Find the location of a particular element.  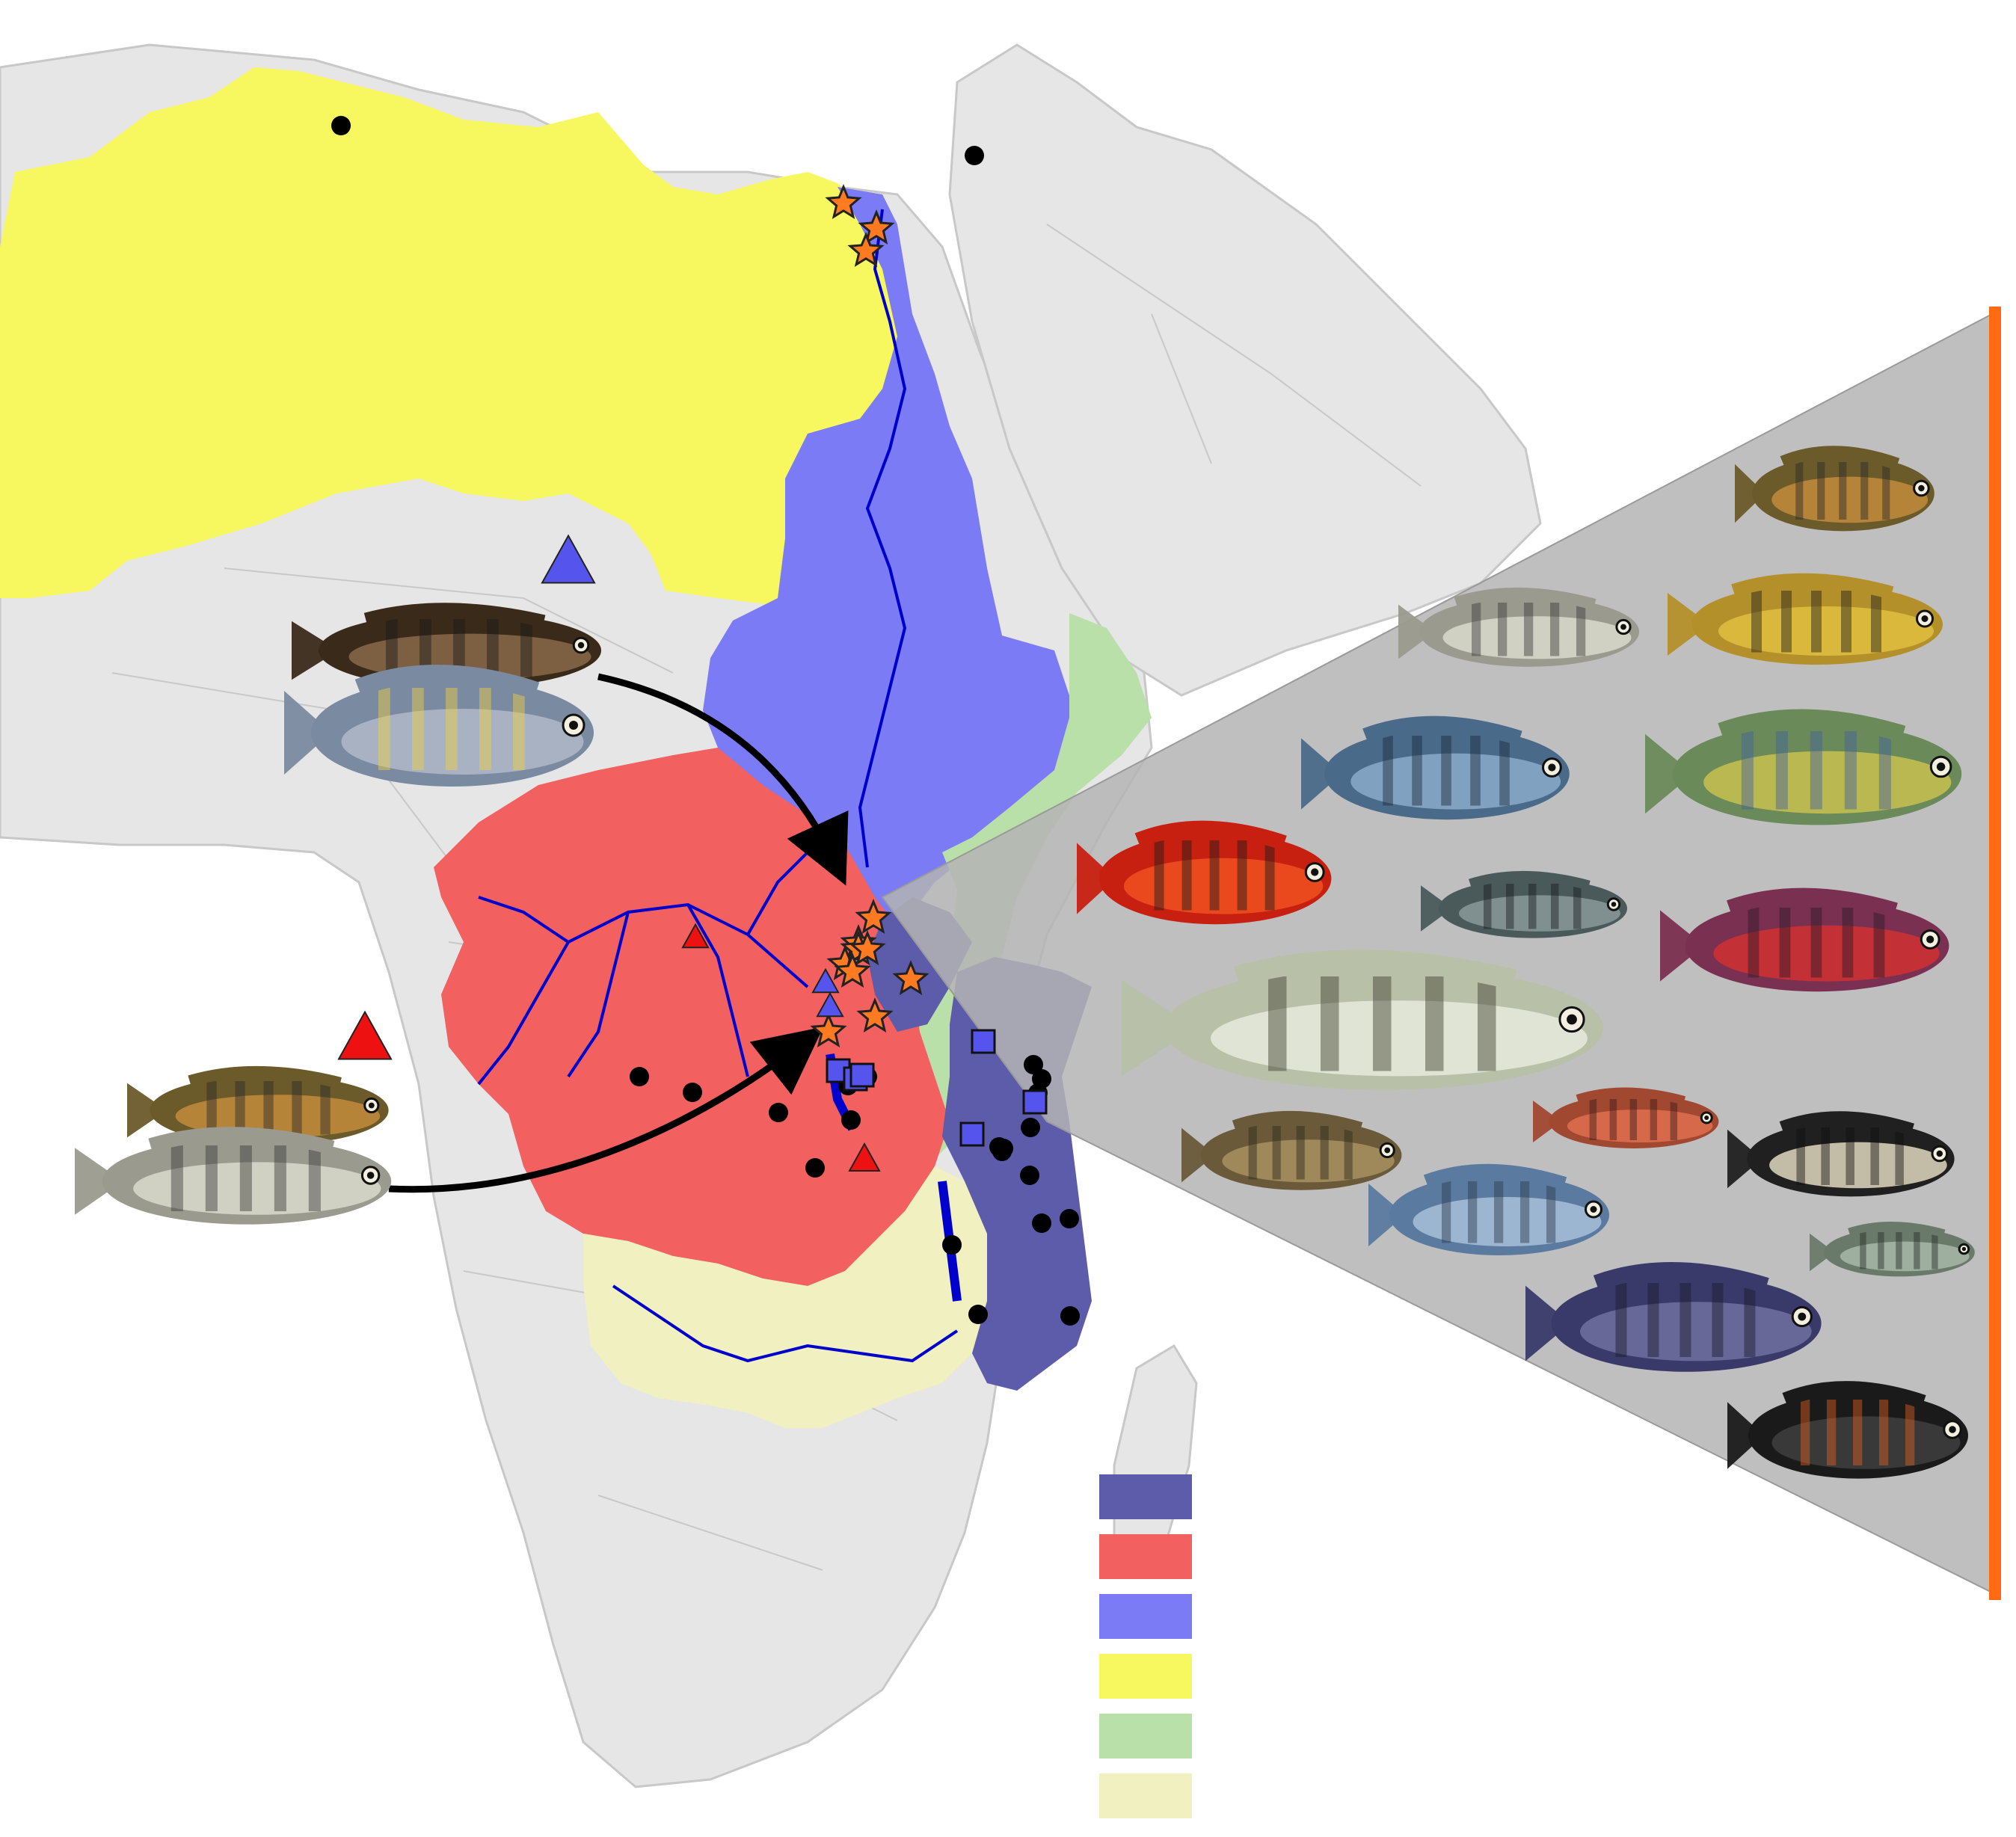

migration-arrows is located at coordinates (618, 933).